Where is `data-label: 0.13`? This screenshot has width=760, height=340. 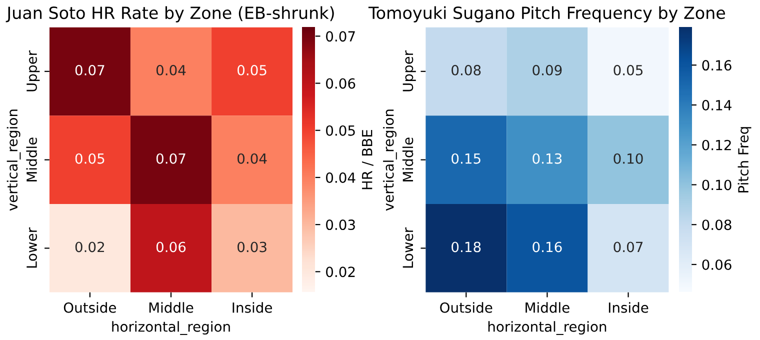
data-label: 0.13 is located at coordinates (547, 158).